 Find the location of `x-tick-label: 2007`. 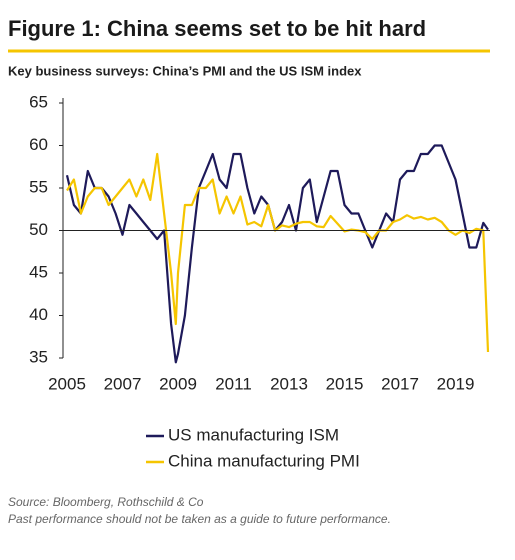

x-tick-label: 2007 is located at coordinates (123, 383).